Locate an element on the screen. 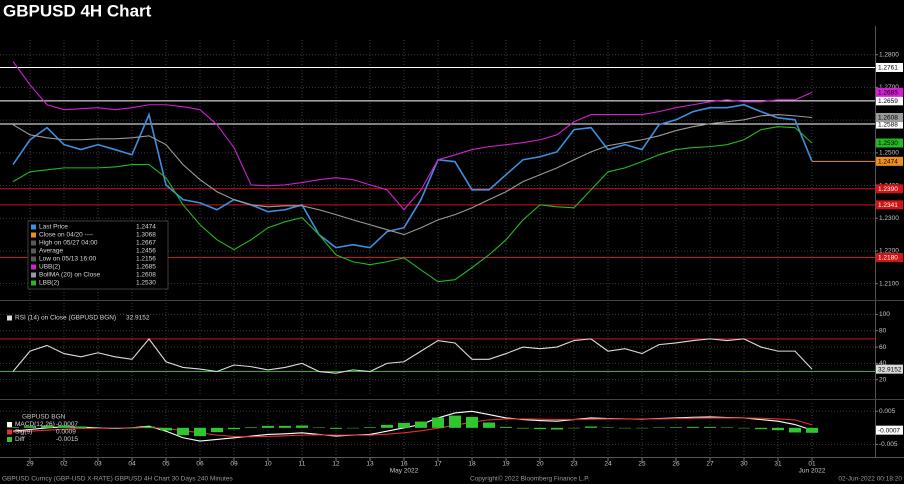 This screenshot has height=484, width=904. x-tick-label: 23 is located at coordinates (574, 464).